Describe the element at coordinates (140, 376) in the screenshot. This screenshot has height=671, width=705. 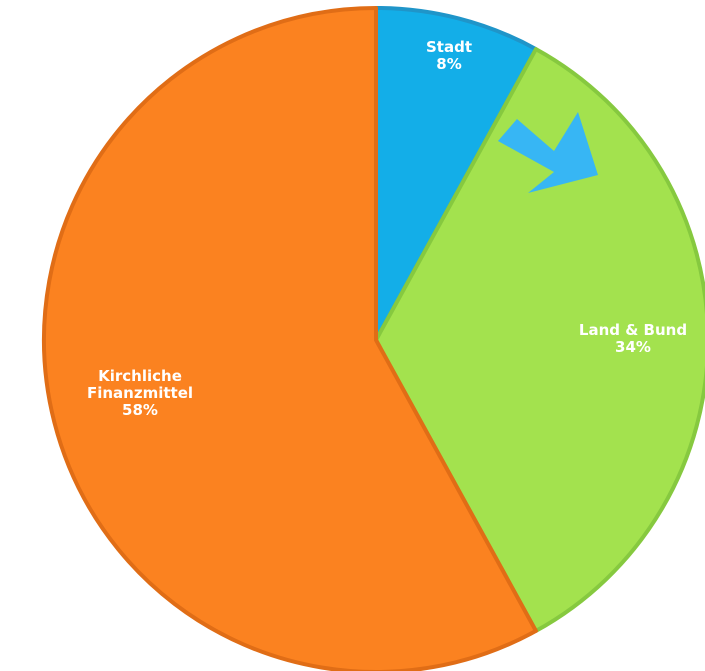
I see `slice-label-line: Kirchliche` at that location.